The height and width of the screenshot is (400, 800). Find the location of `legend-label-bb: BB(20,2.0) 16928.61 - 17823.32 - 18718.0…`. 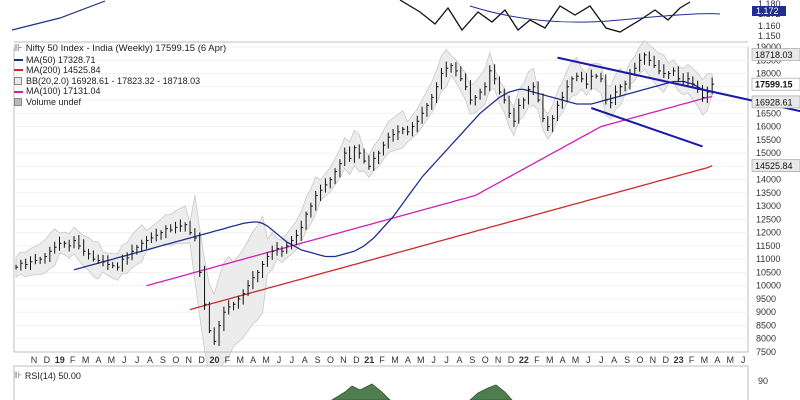

legend-label-bb: BB(20,2.0) 16928.61 - 17823.32 - 18718.0… is located at coordinates (113, 80).